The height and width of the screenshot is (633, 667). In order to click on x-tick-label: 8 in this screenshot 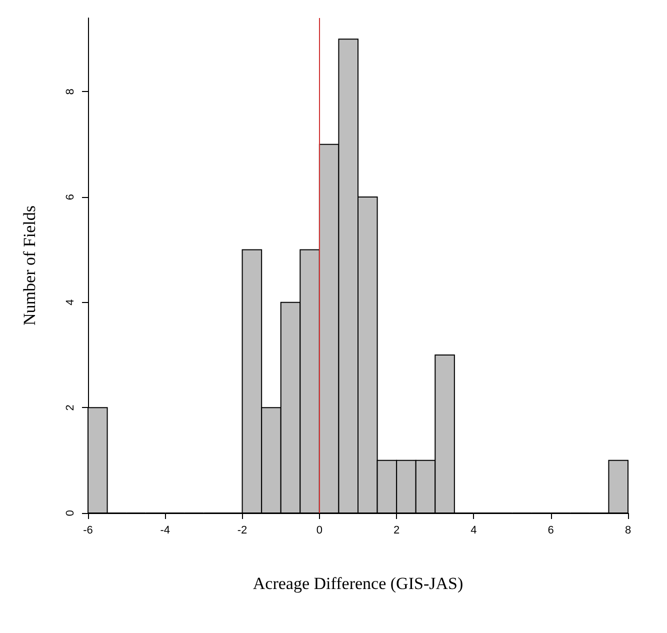, I will do `click(628, 530)`.